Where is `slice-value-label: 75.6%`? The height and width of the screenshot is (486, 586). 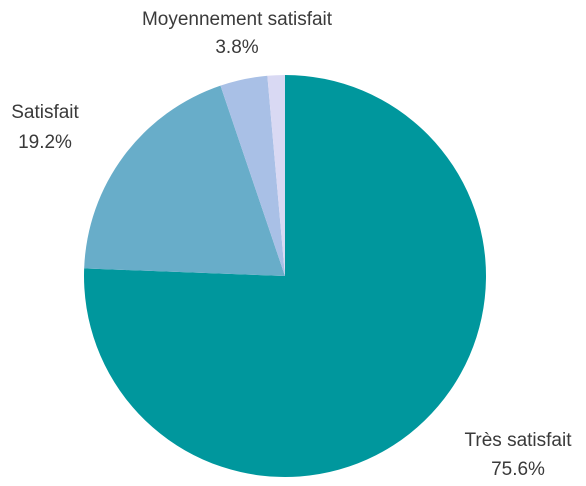 slice-value-label: 75.6% is located at coordinates (518, 469).